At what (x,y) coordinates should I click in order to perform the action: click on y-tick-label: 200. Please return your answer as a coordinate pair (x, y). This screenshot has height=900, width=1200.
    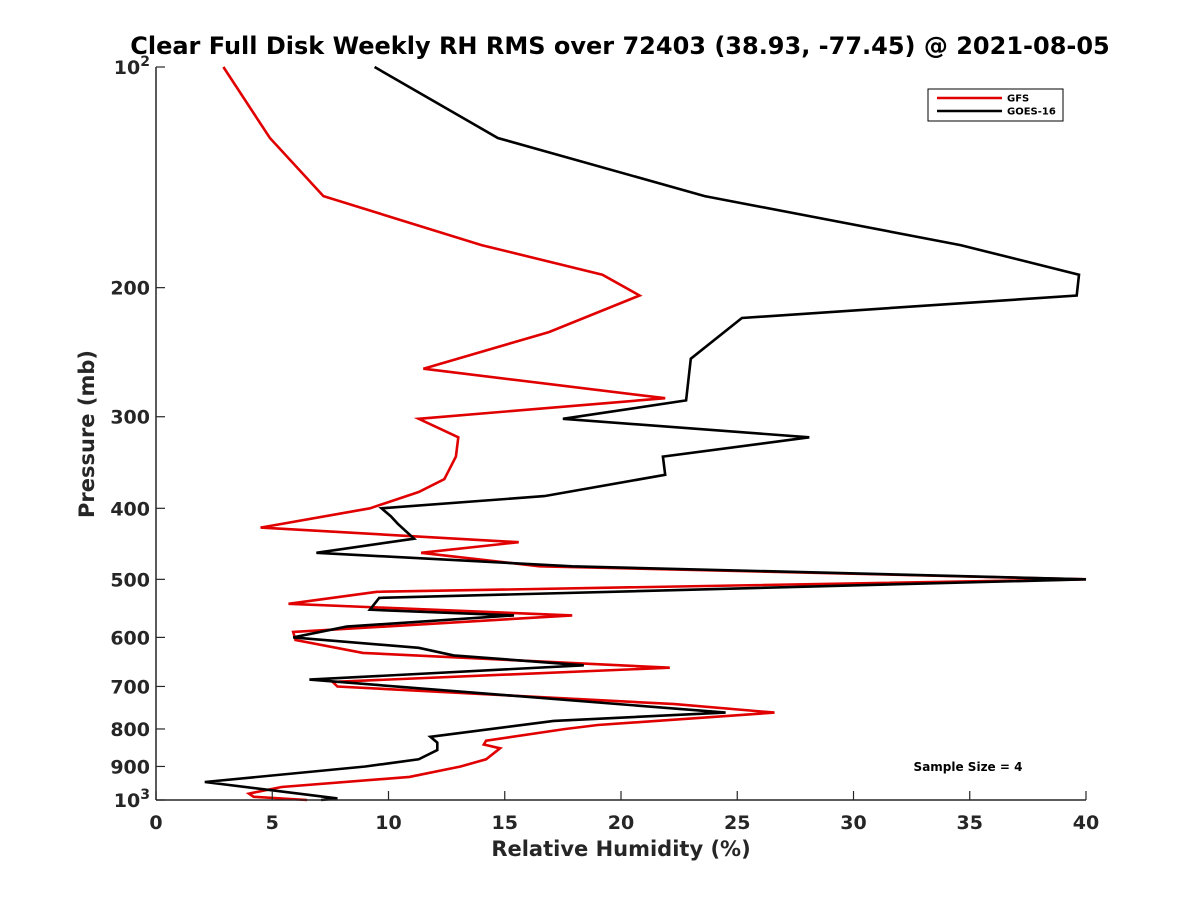
    Looking at the image, I should click on (130, 289).